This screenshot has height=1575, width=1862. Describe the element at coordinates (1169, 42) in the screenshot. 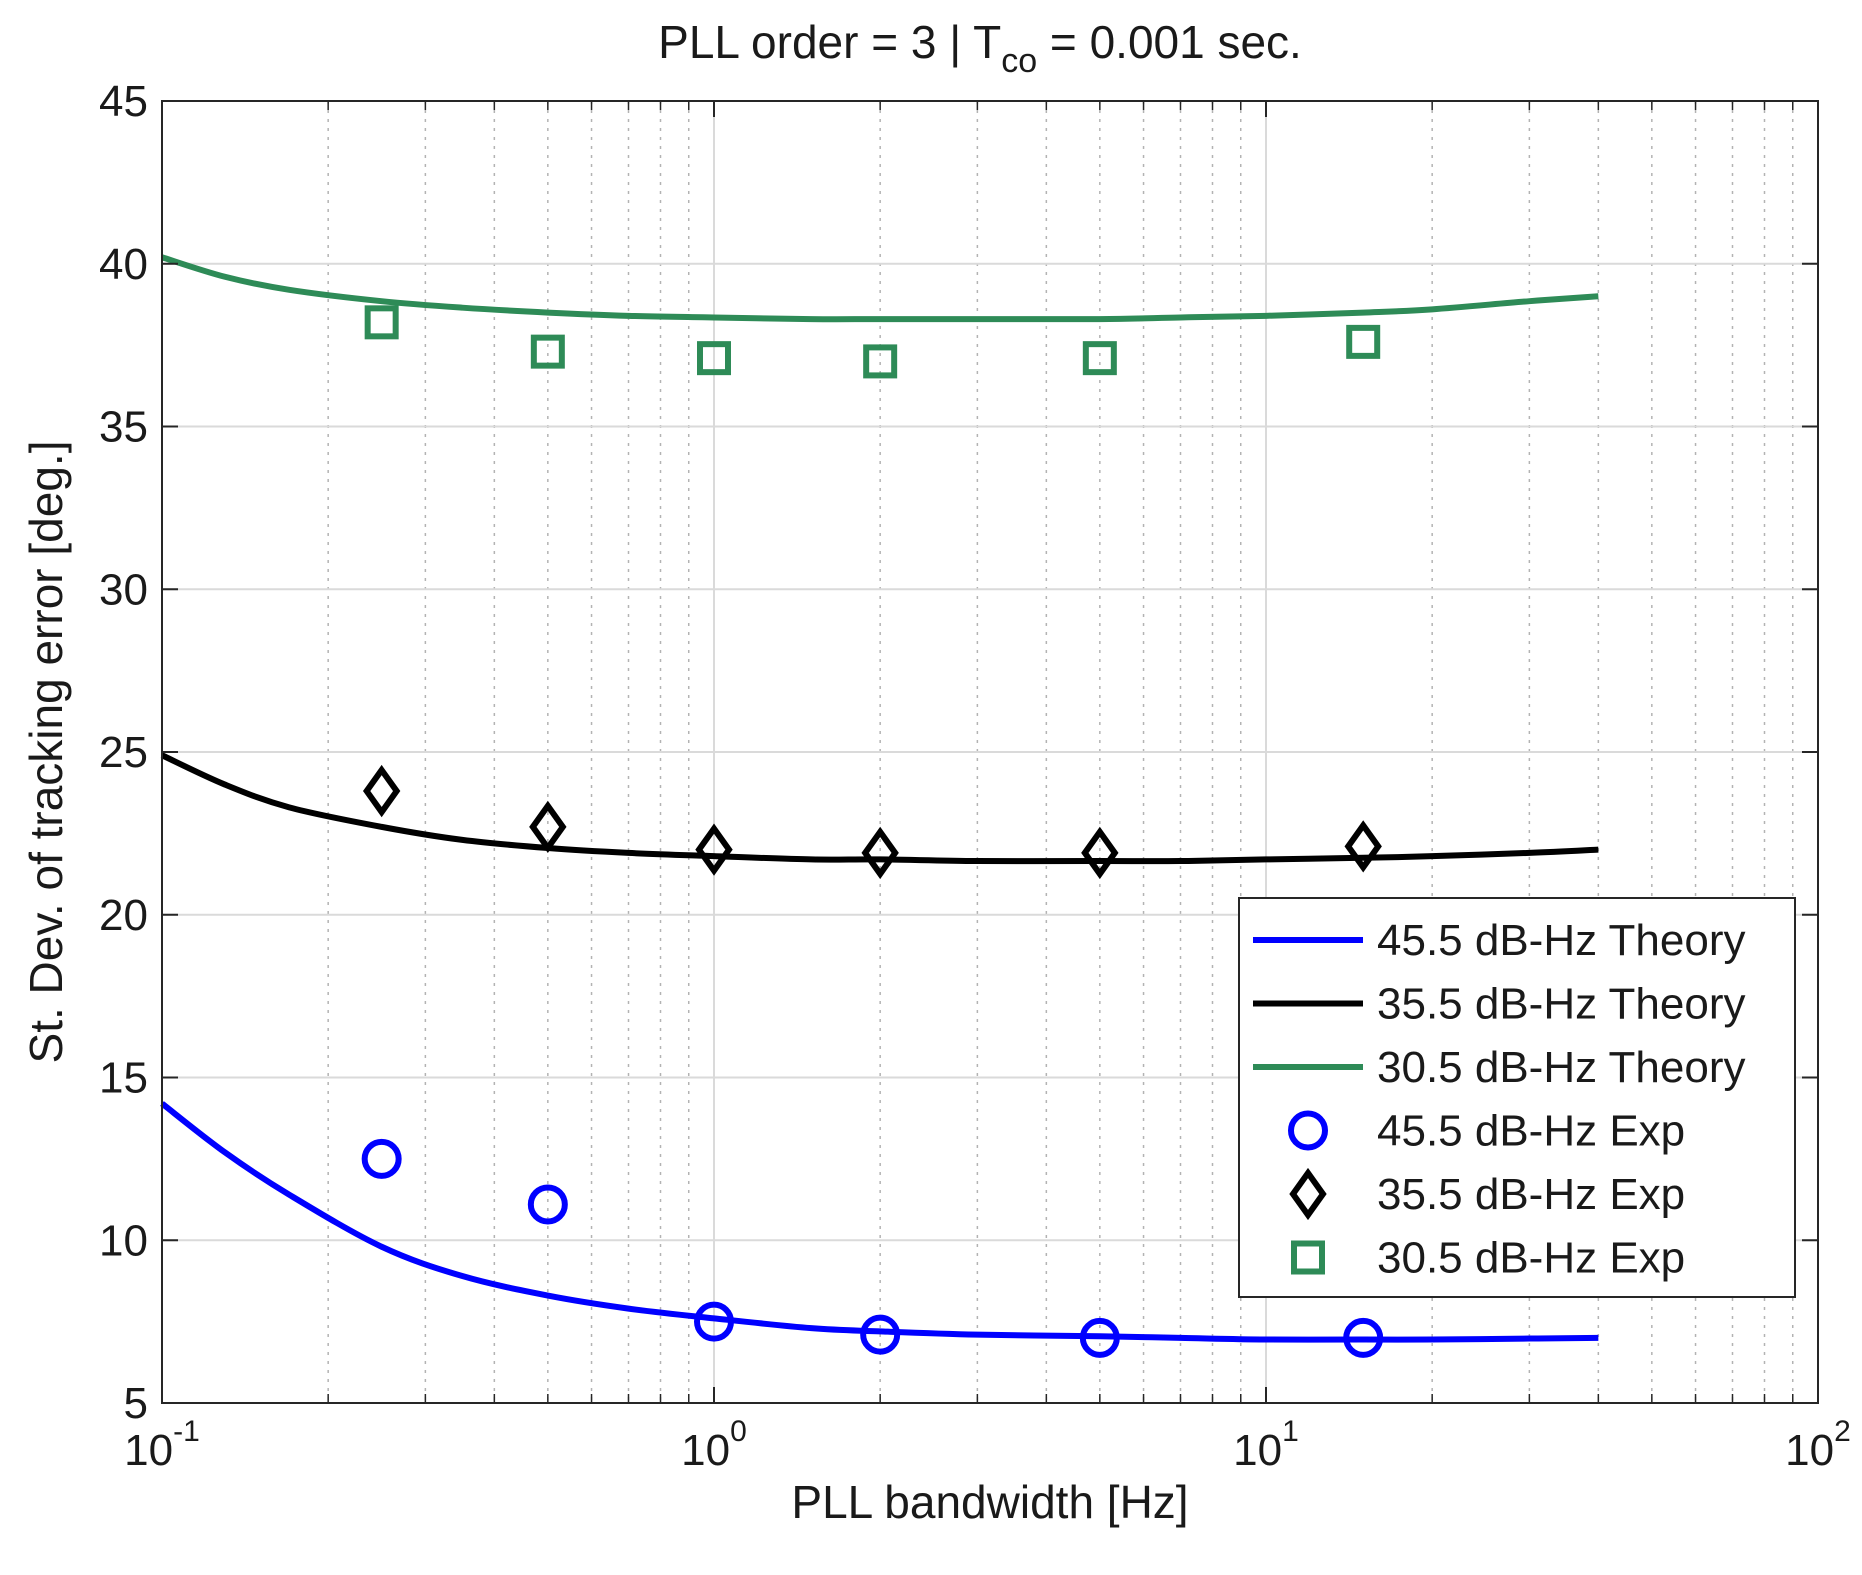

I see `chart-title-suffix: = 0.001 sec.` at that location.